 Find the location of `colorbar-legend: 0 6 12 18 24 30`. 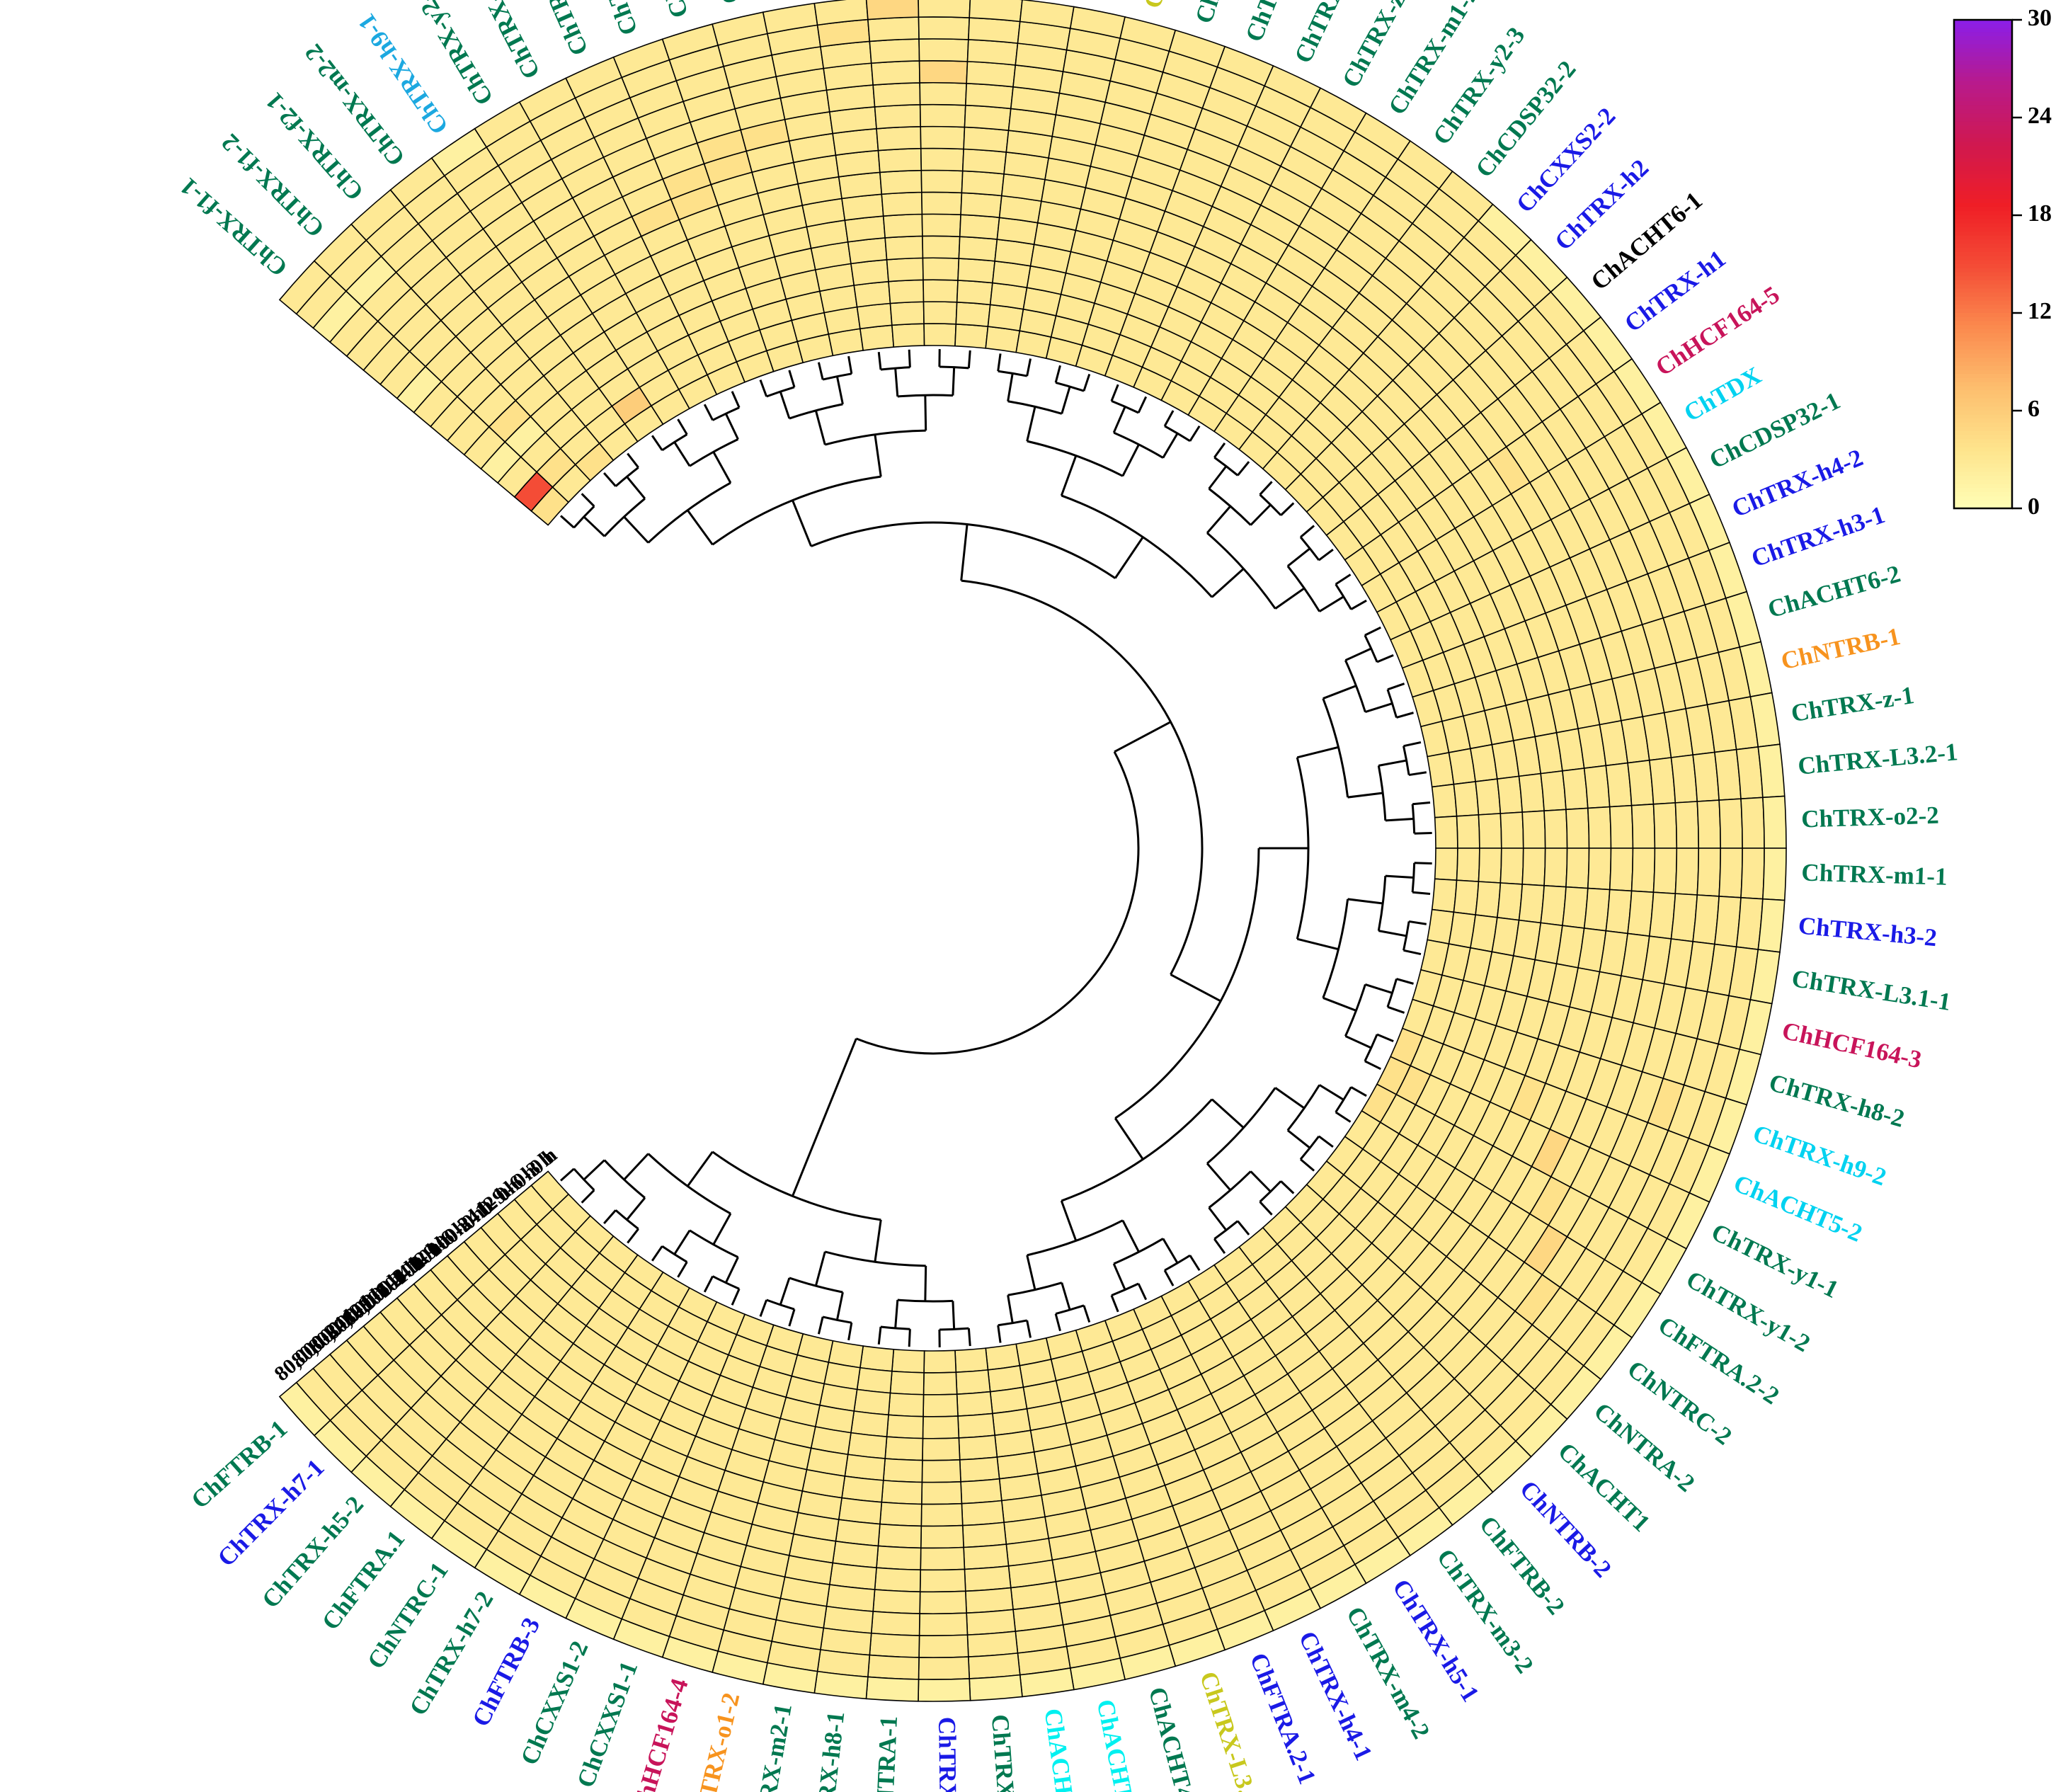

colorbar-legend: 0 6 12 18 24 30 is located at coordinates (2002, 262).